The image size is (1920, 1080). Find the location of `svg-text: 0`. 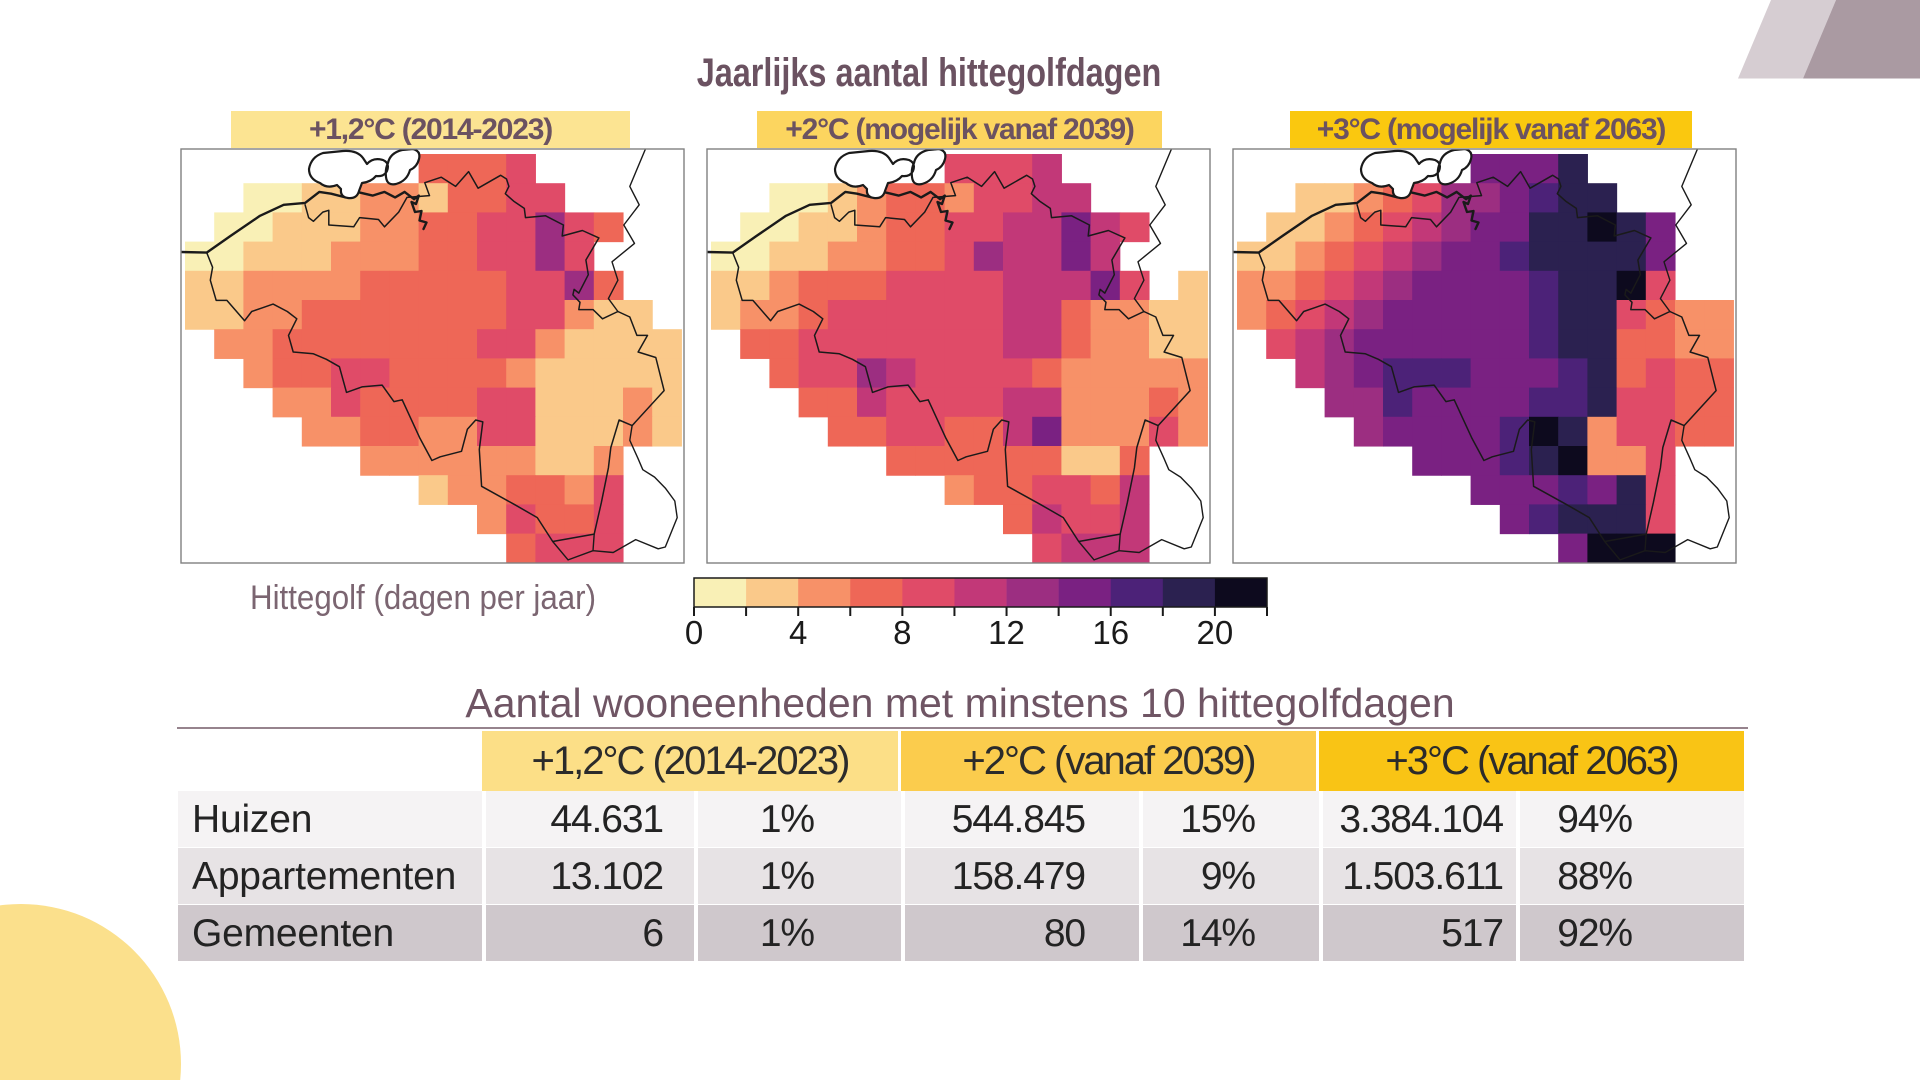

svg-text: 0 is located at coordinates (694, 632).